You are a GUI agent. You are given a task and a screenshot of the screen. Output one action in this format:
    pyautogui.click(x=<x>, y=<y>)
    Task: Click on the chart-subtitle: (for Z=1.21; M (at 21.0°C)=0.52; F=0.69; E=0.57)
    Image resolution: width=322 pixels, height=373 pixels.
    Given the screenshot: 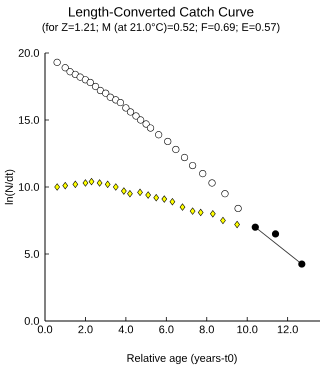 What is the action you would take?
    pyautogui.click(x=161, y=28)
    